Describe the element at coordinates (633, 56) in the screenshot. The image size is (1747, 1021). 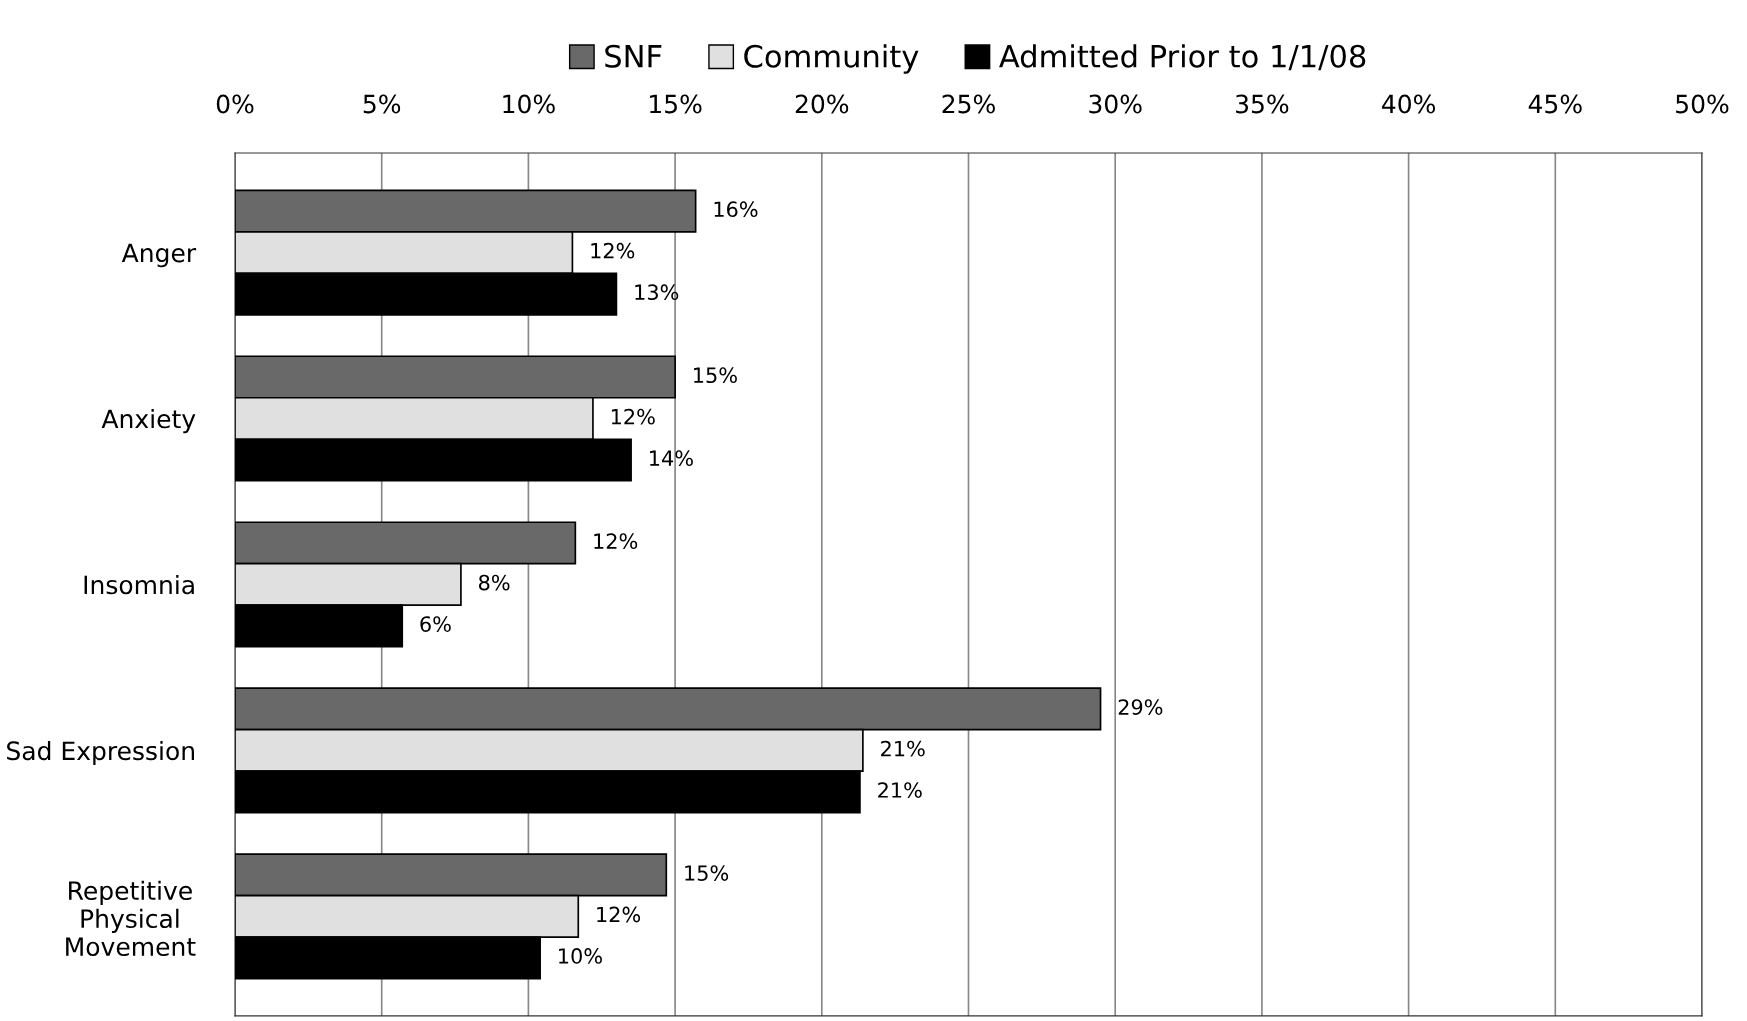
I see `legend-label: SNF` at that location.